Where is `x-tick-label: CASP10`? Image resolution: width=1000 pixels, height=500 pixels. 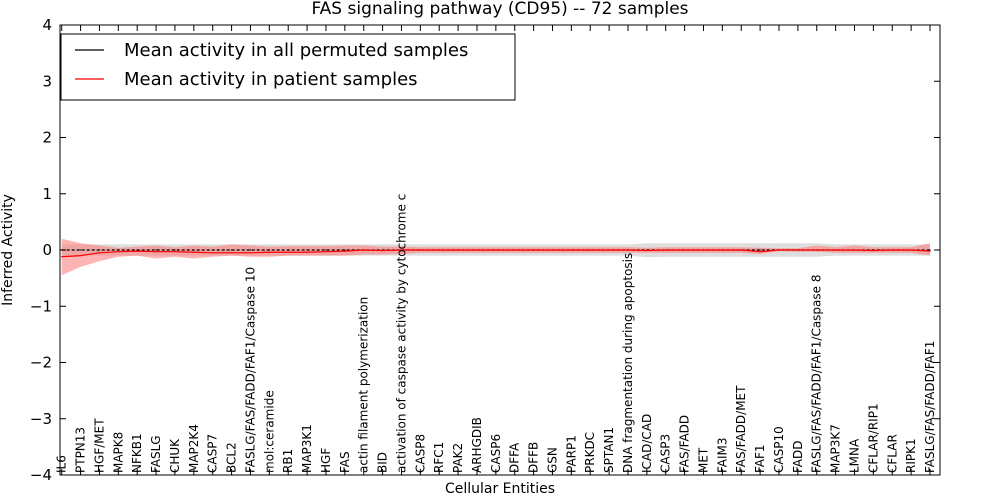 x-tick-label: CASP10 is located at coordinates (779, 449).